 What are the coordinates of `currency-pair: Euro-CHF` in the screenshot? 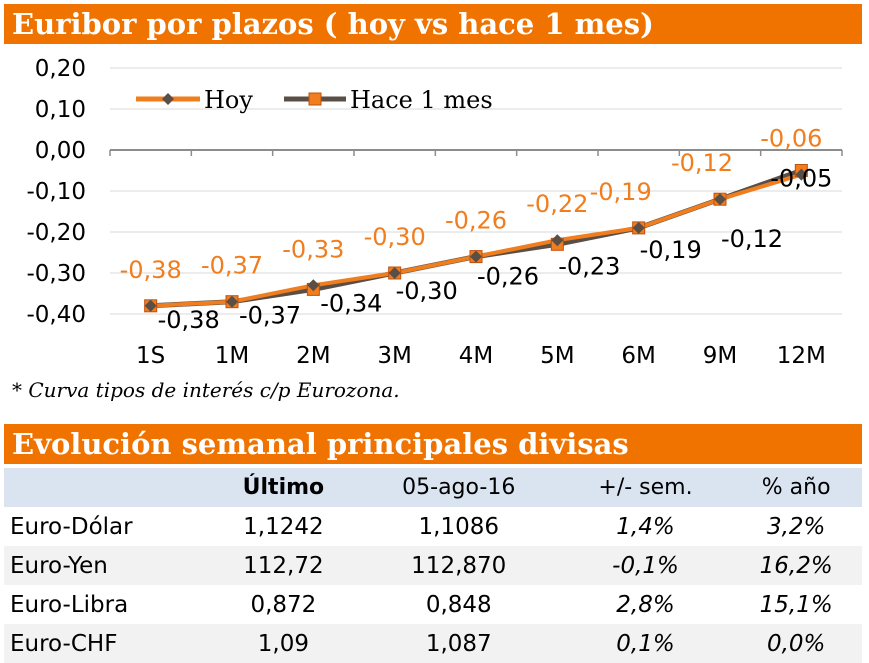 It's located at (64, 643).